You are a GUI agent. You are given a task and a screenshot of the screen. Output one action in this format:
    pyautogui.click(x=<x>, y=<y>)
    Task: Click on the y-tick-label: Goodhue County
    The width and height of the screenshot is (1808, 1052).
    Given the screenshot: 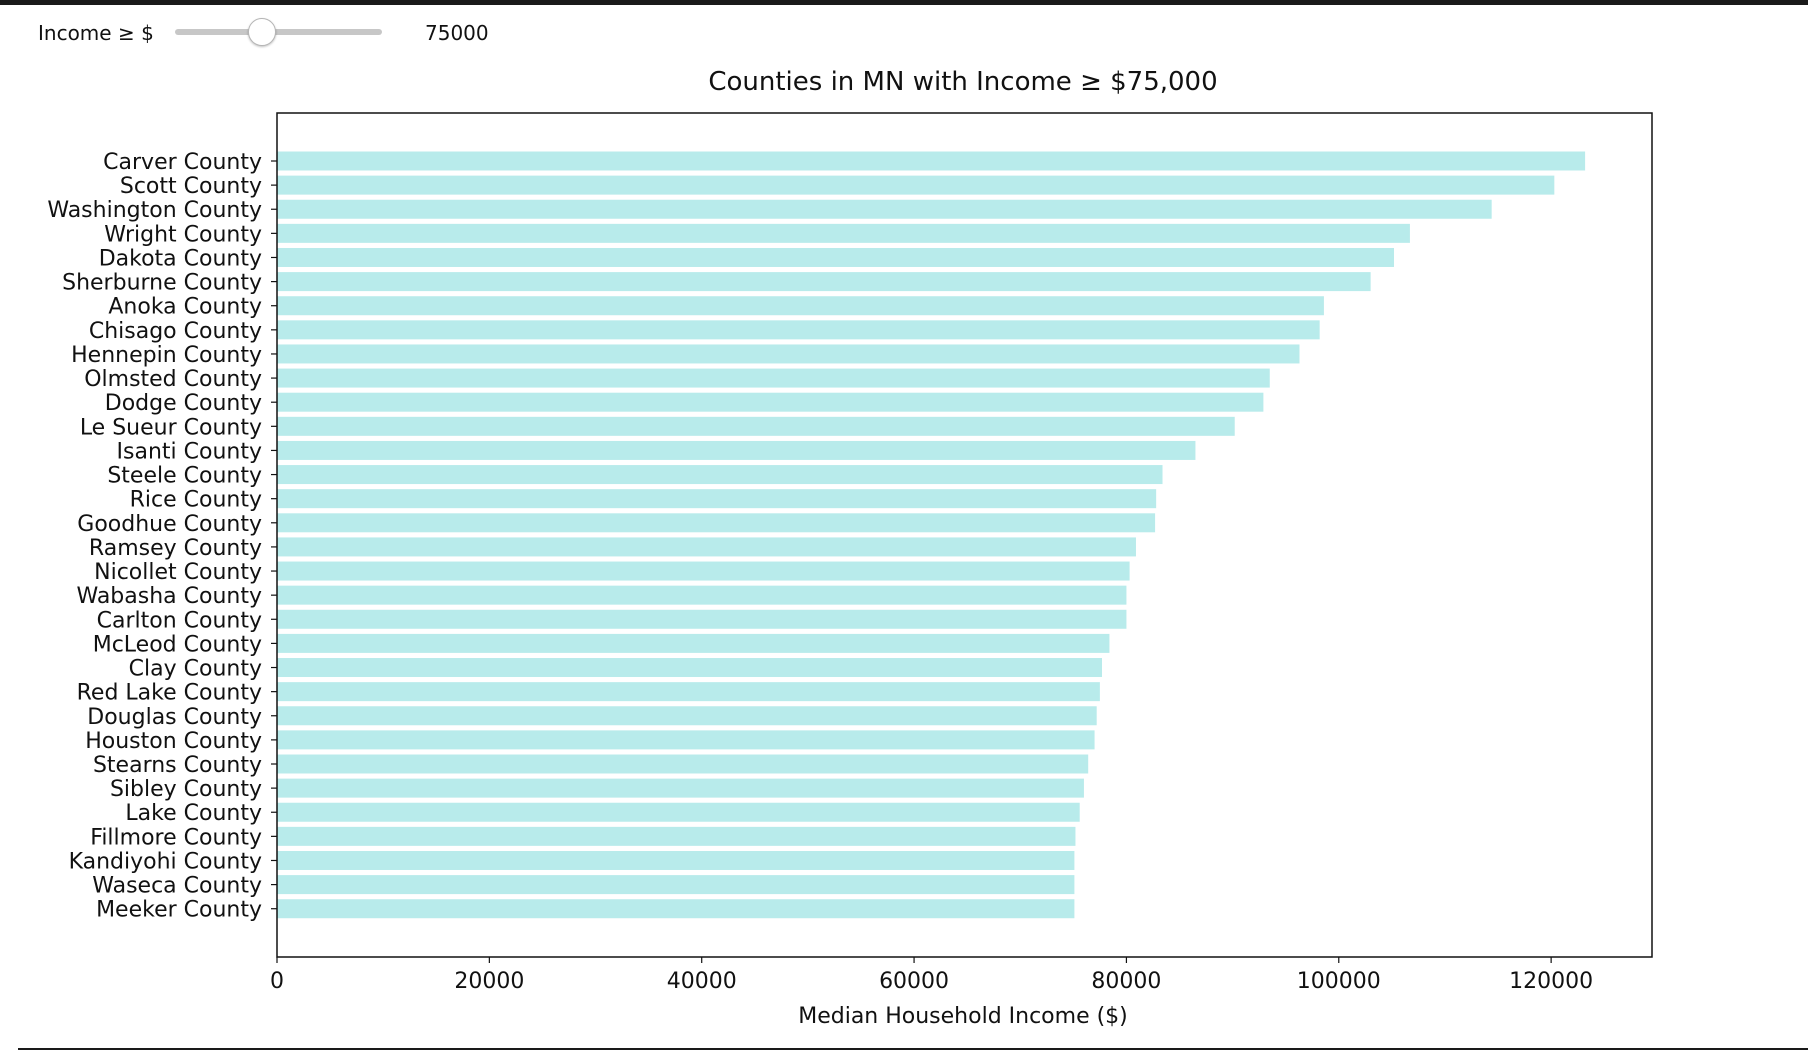 What is the action you would take?
    pyautogui.click(x=169, y=524)
    